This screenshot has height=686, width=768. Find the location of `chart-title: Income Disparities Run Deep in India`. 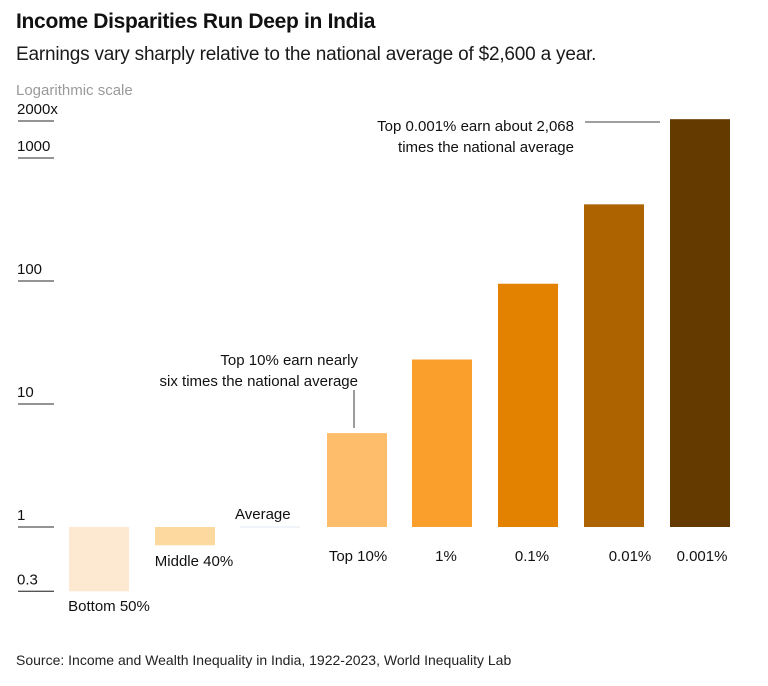

chart-title: Income Disparities Run Deep in India is located at coordinates (196, 21).